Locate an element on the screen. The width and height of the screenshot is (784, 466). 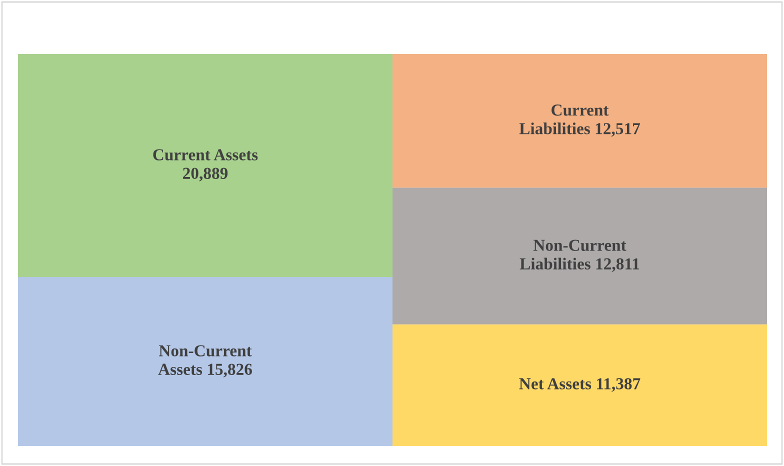
data-label: Current Liabilities 12,517 is located at coordinates (579, 120).